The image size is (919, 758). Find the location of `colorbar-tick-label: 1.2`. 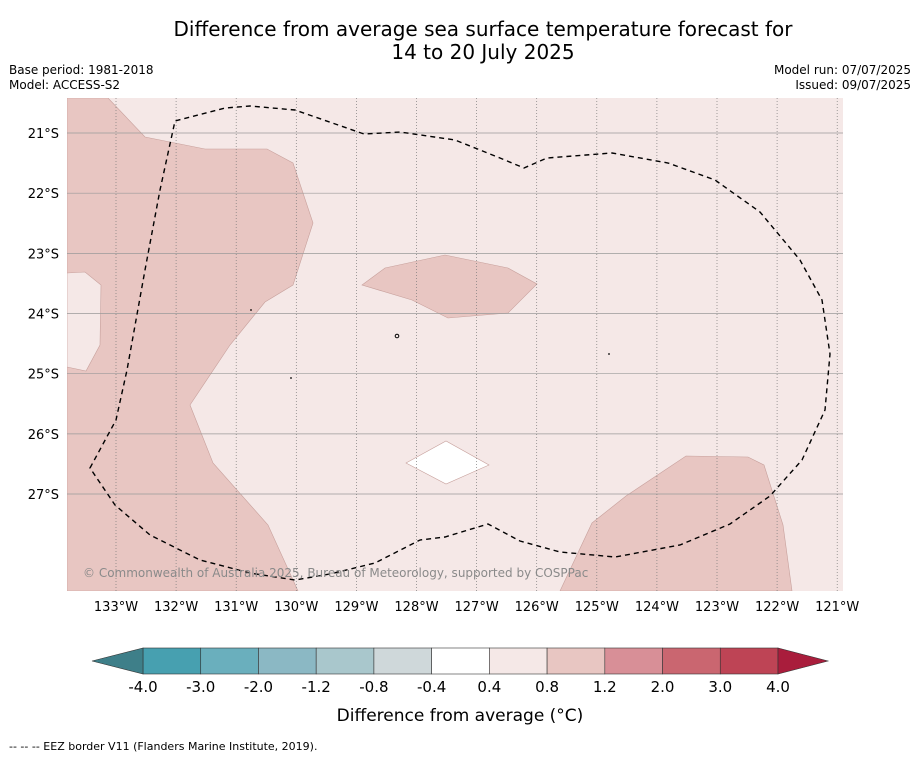

colorbar-tick-label: 1.2 is located at coordinates (605, 687).